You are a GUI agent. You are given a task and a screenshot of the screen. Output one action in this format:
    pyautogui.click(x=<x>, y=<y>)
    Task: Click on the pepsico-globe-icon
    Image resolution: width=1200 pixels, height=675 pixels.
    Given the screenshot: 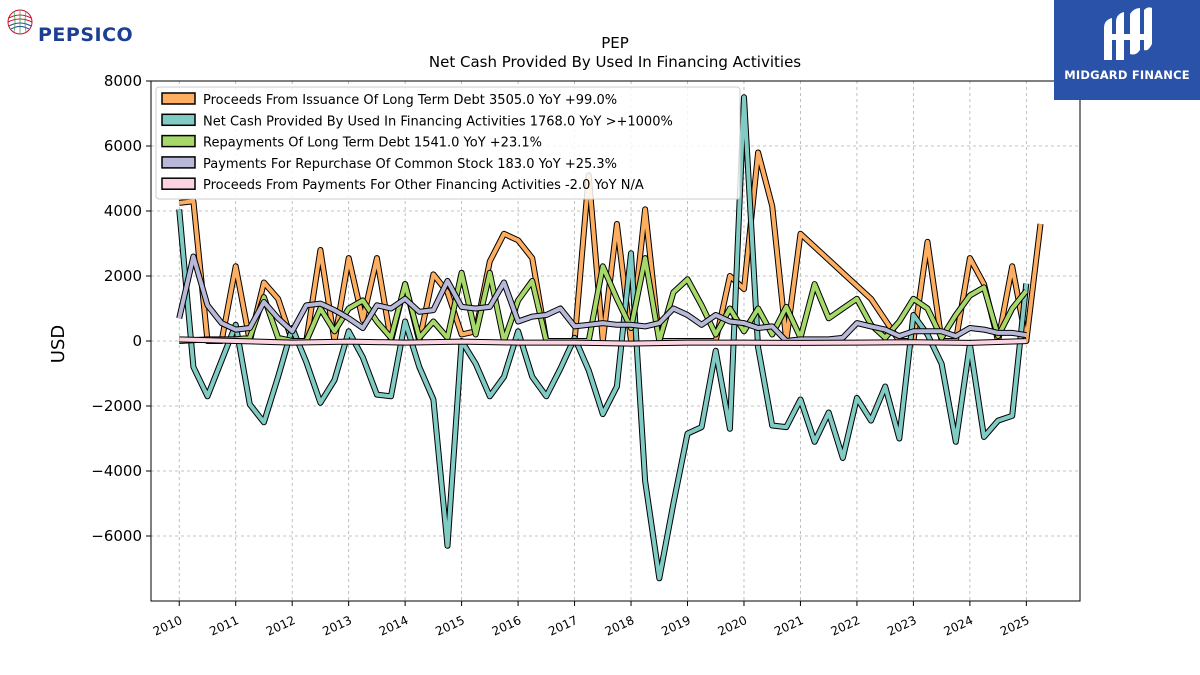 What is the action you would take?
    pyautogui.click(x=20, y=22)
    